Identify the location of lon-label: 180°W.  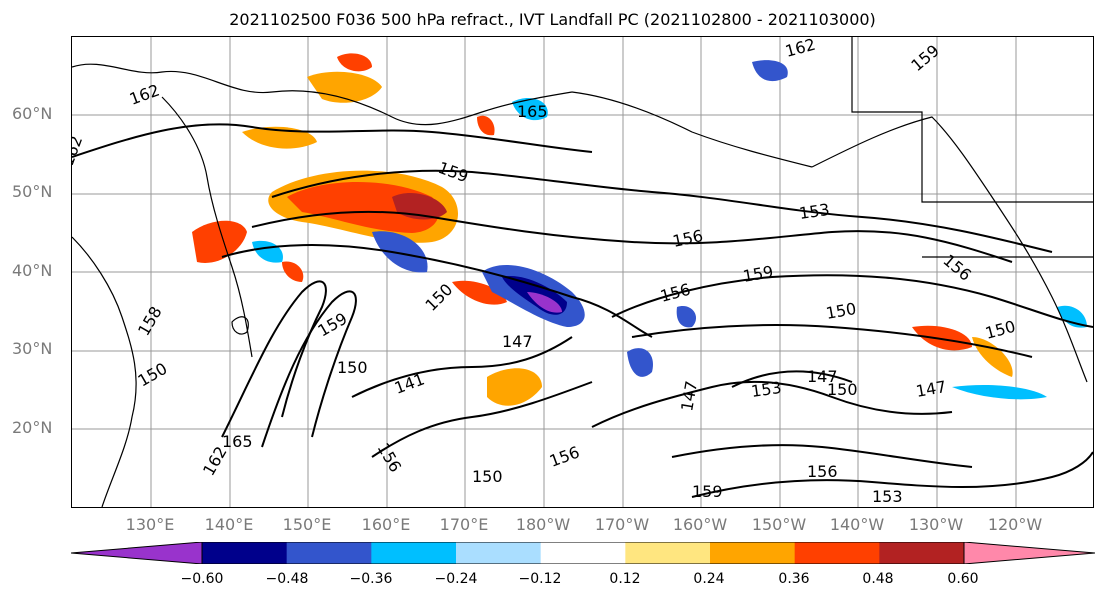
(543, 524).